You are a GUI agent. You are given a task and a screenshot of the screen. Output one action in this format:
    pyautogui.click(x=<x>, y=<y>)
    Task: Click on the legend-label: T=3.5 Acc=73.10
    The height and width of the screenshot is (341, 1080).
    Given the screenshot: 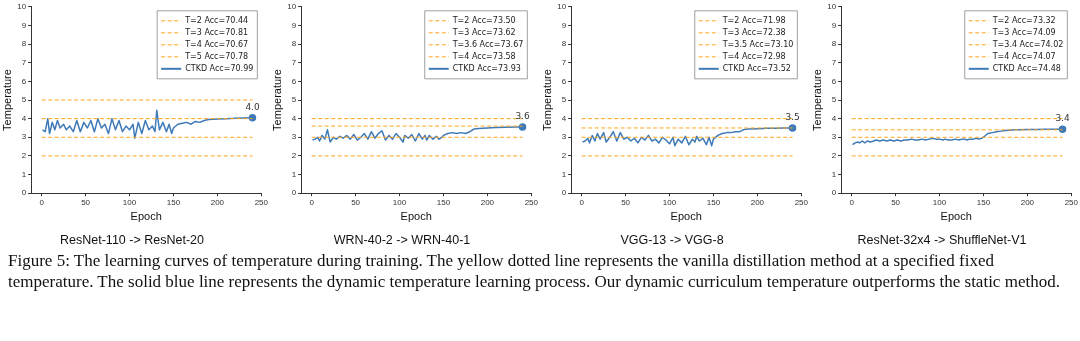 What is the action you would take?
    pyautogui.click(x=757, y=44)
    